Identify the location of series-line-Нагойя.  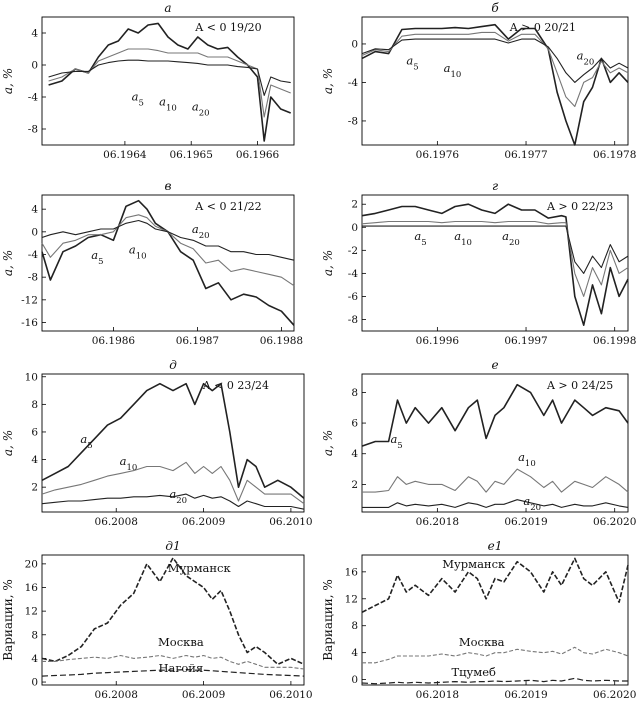
(173, 672).